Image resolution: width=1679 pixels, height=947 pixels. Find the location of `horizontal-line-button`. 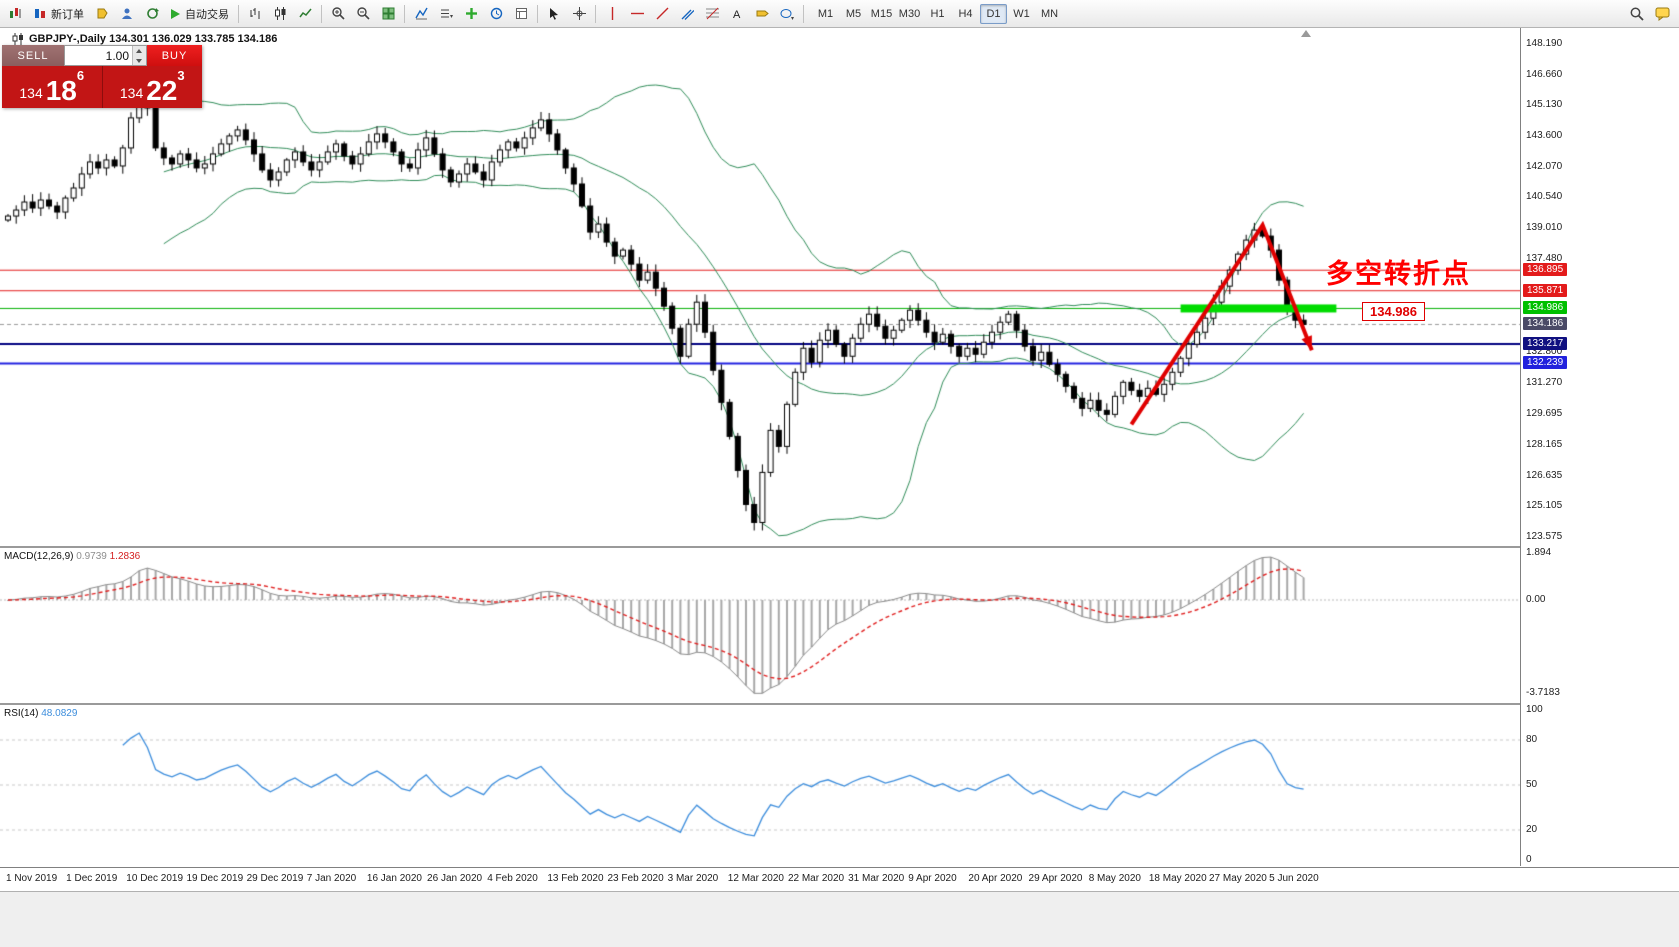

horizontal-line-button is located at coordinates (637, 14).